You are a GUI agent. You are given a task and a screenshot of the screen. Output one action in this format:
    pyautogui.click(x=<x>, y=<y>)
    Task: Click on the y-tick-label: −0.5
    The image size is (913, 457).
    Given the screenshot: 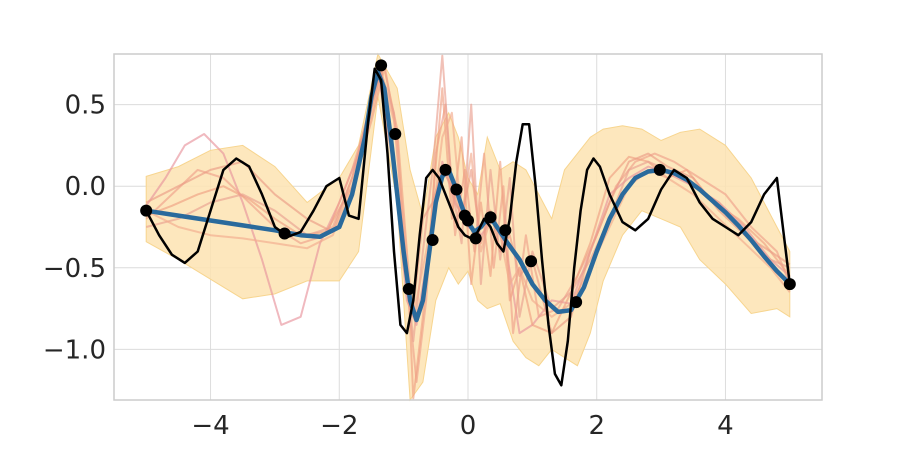 What is the action you would take?
    pyautogui.click(x=74, y=269)
    